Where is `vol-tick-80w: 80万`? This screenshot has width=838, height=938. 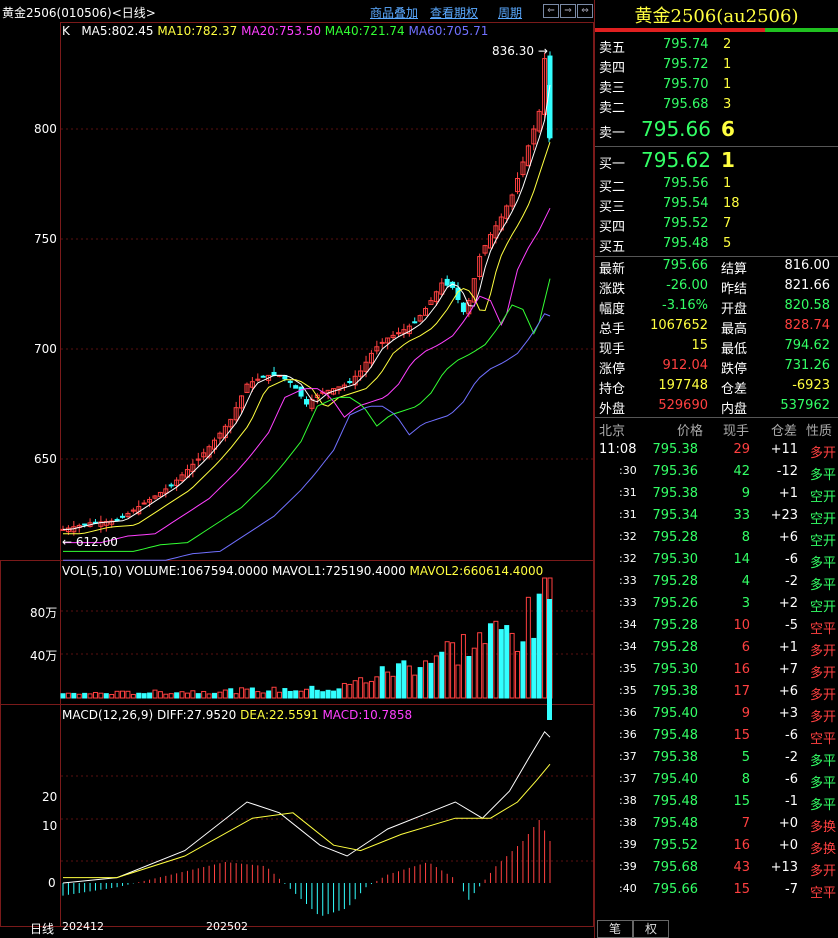 vol-tick-80w: 80万 is located at coordinates (44, 613).